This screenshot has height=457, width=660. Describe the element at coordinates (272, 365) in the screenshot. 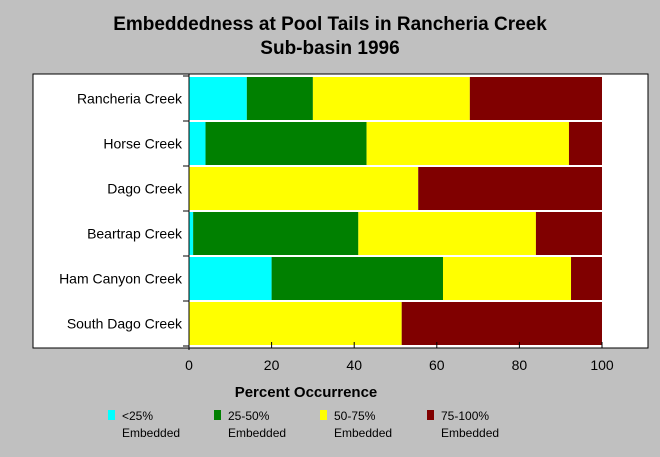

I see `x-tick-label: 20` at that location.